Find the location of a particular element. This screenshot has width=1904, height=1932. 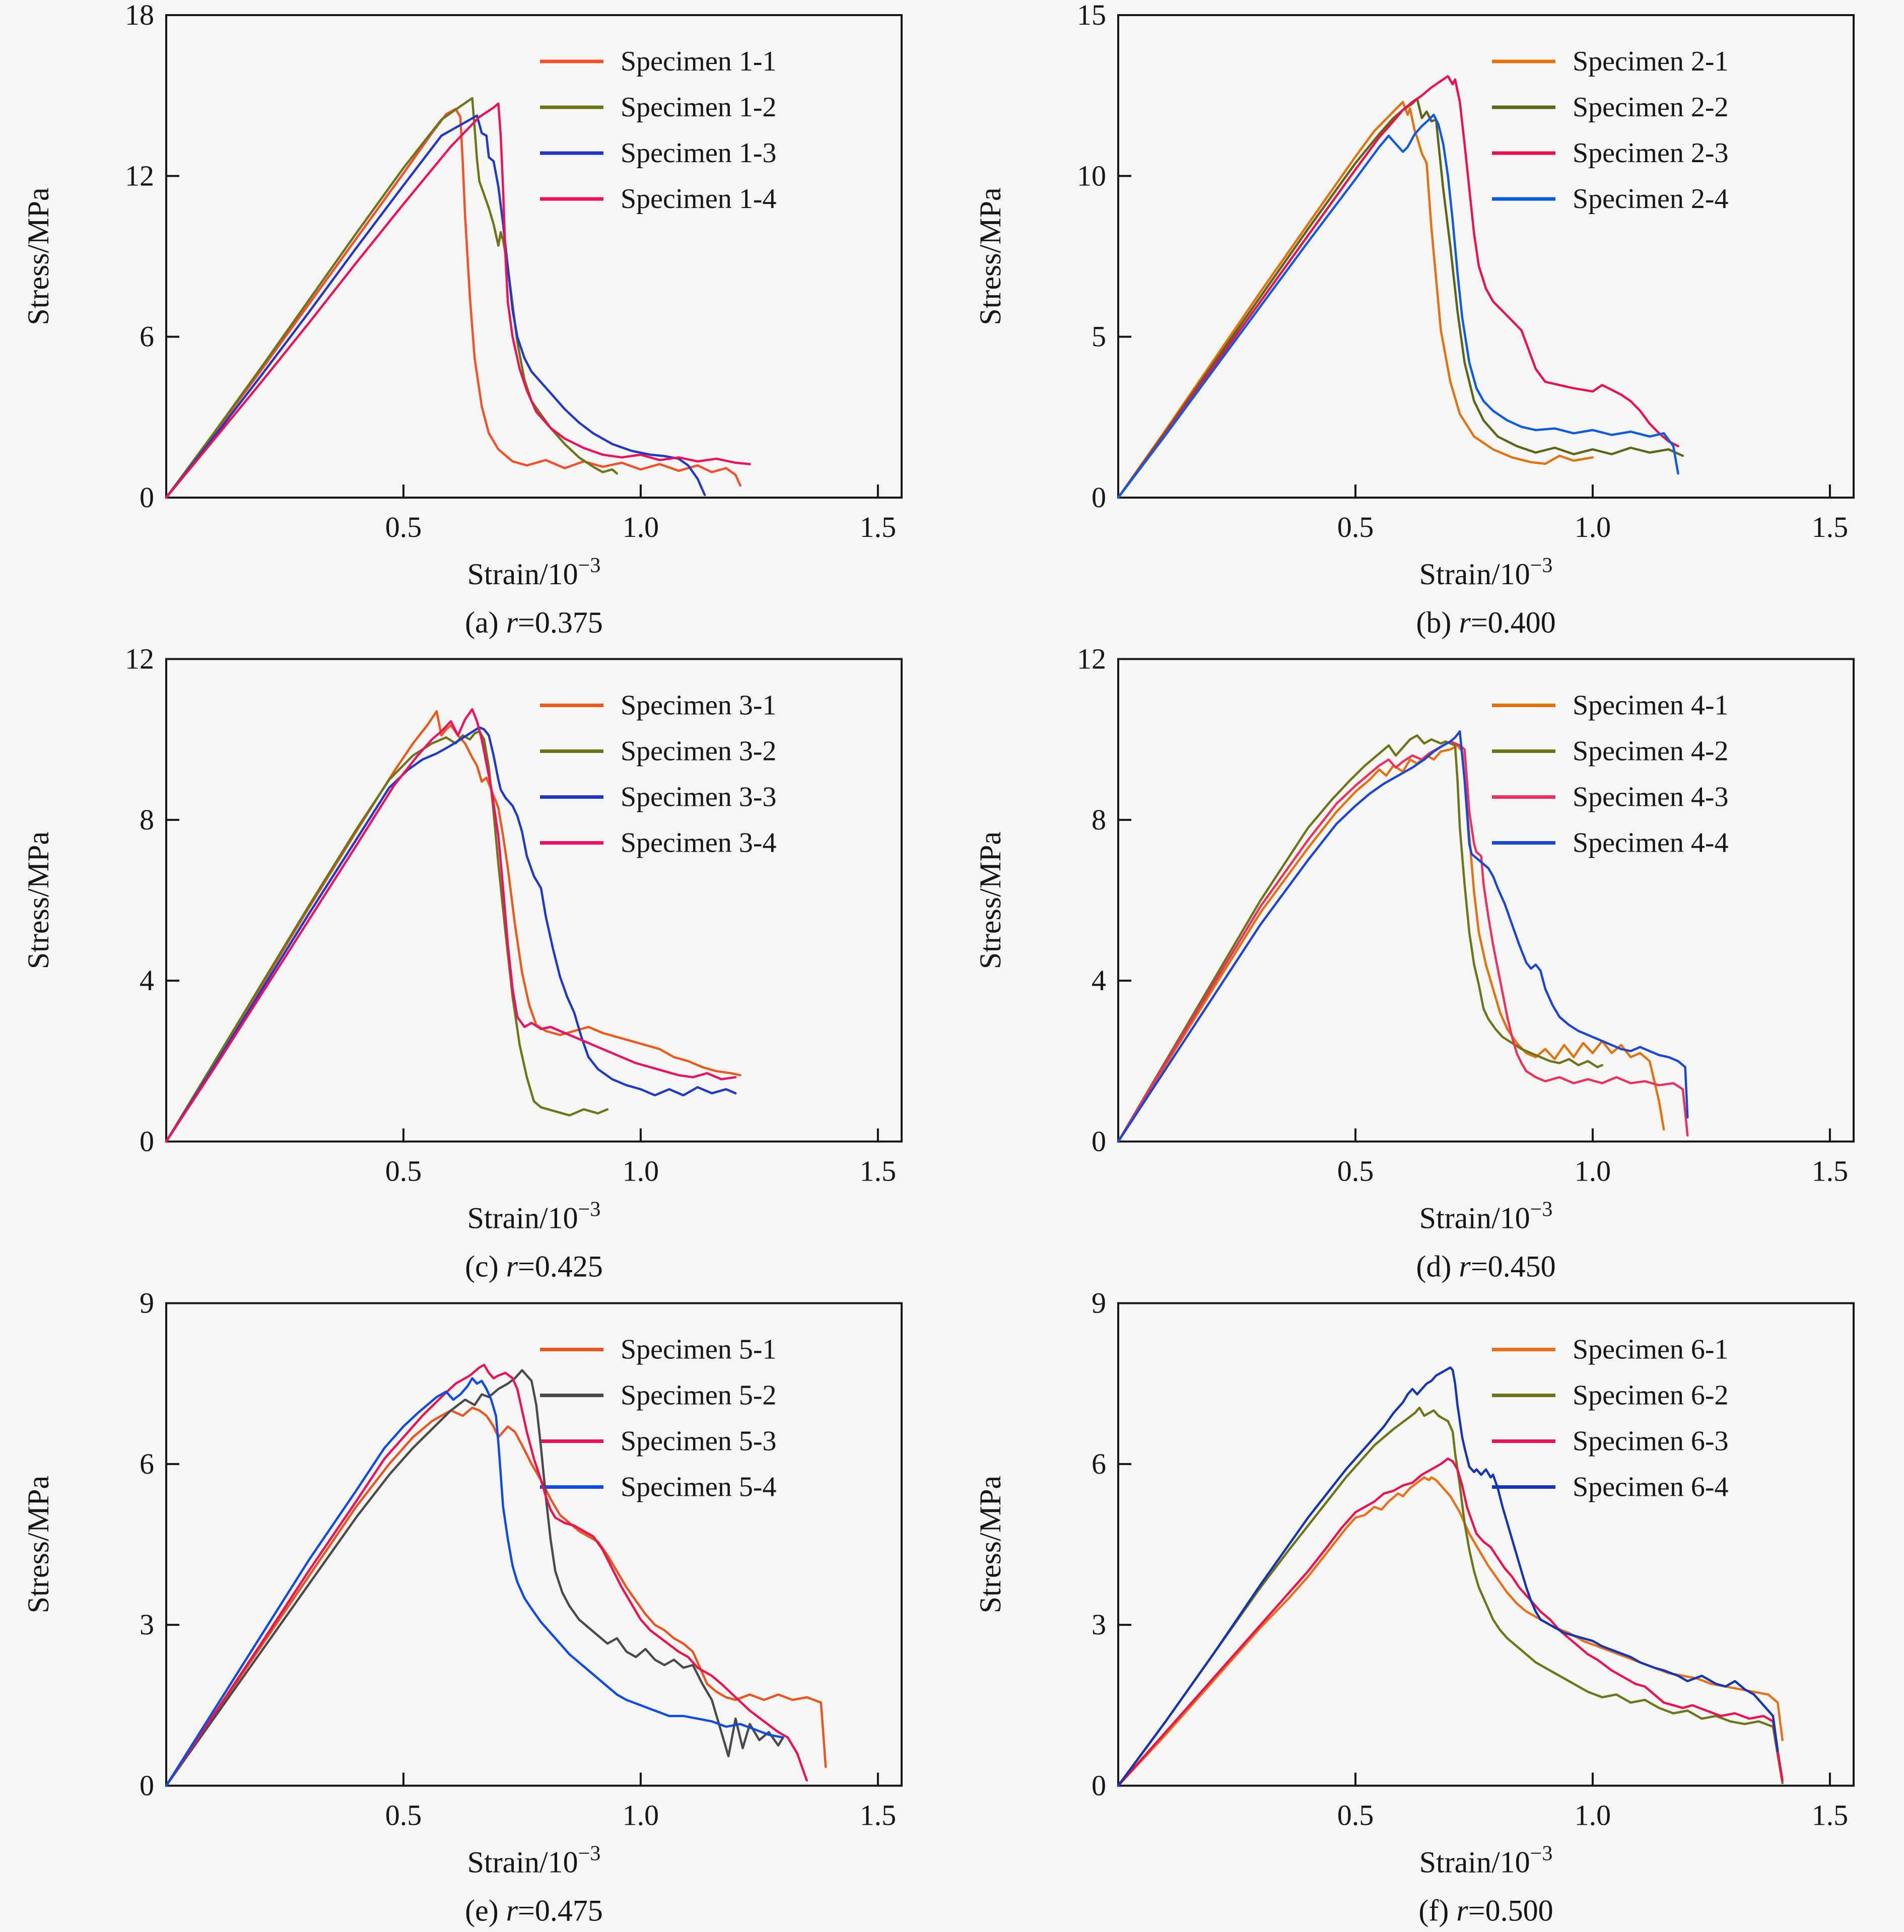

legend-label: Specimen 2-2 is located at coordinates (1650, 108).